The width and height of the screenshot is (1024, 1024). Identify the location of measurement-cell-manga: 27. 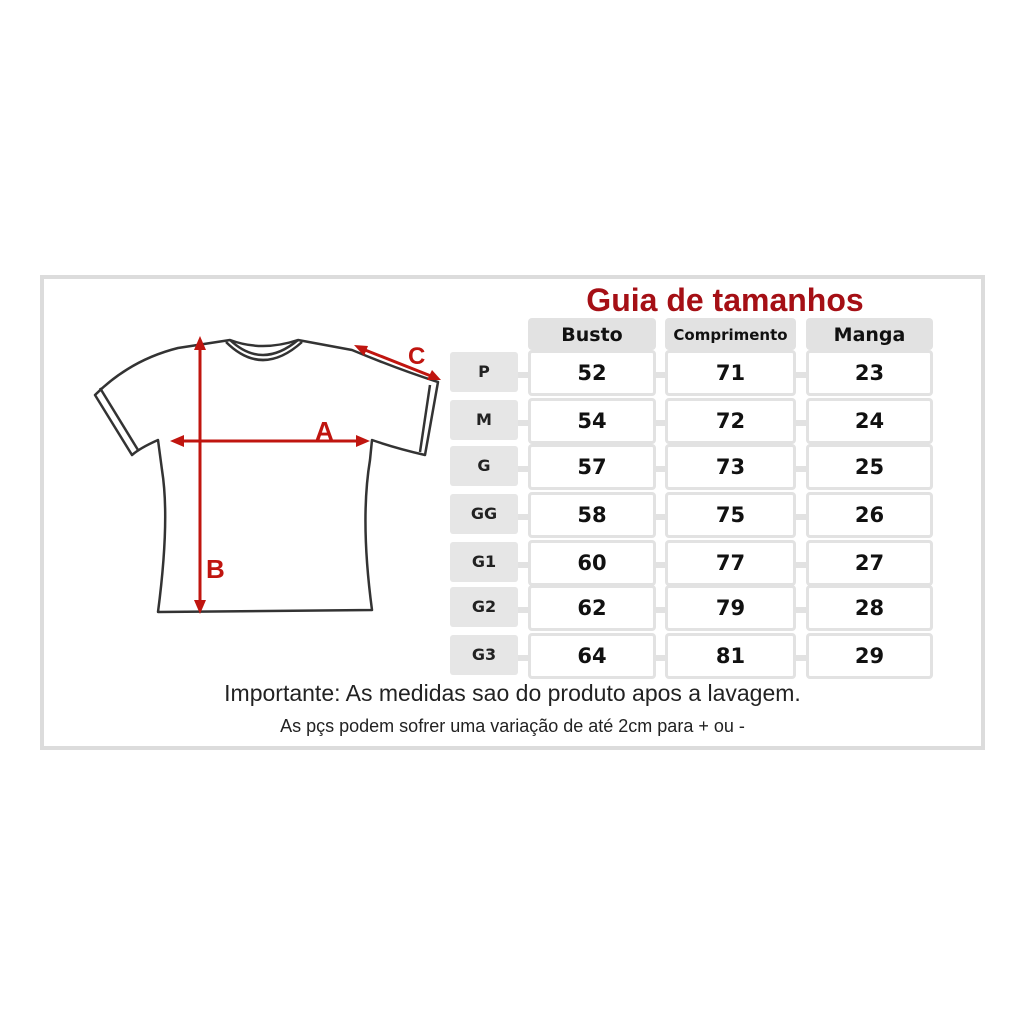
(869, 563).